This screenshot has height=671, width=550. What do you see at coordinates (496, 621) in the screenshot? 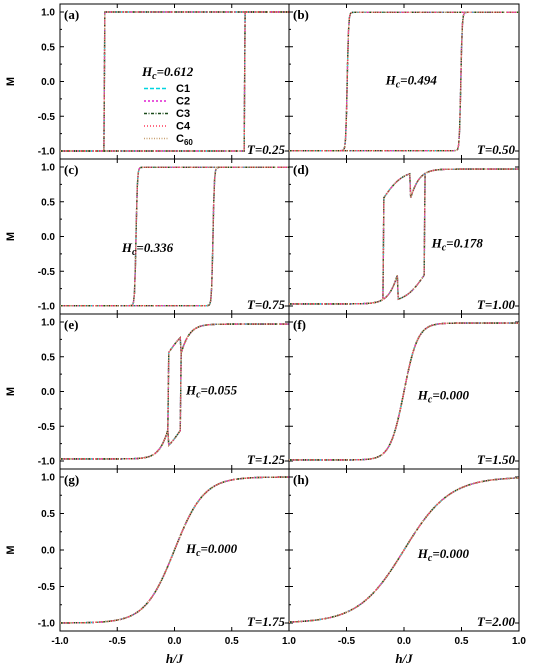
I see `temperature-label: T=2.00` at bounding box center [496, 621].